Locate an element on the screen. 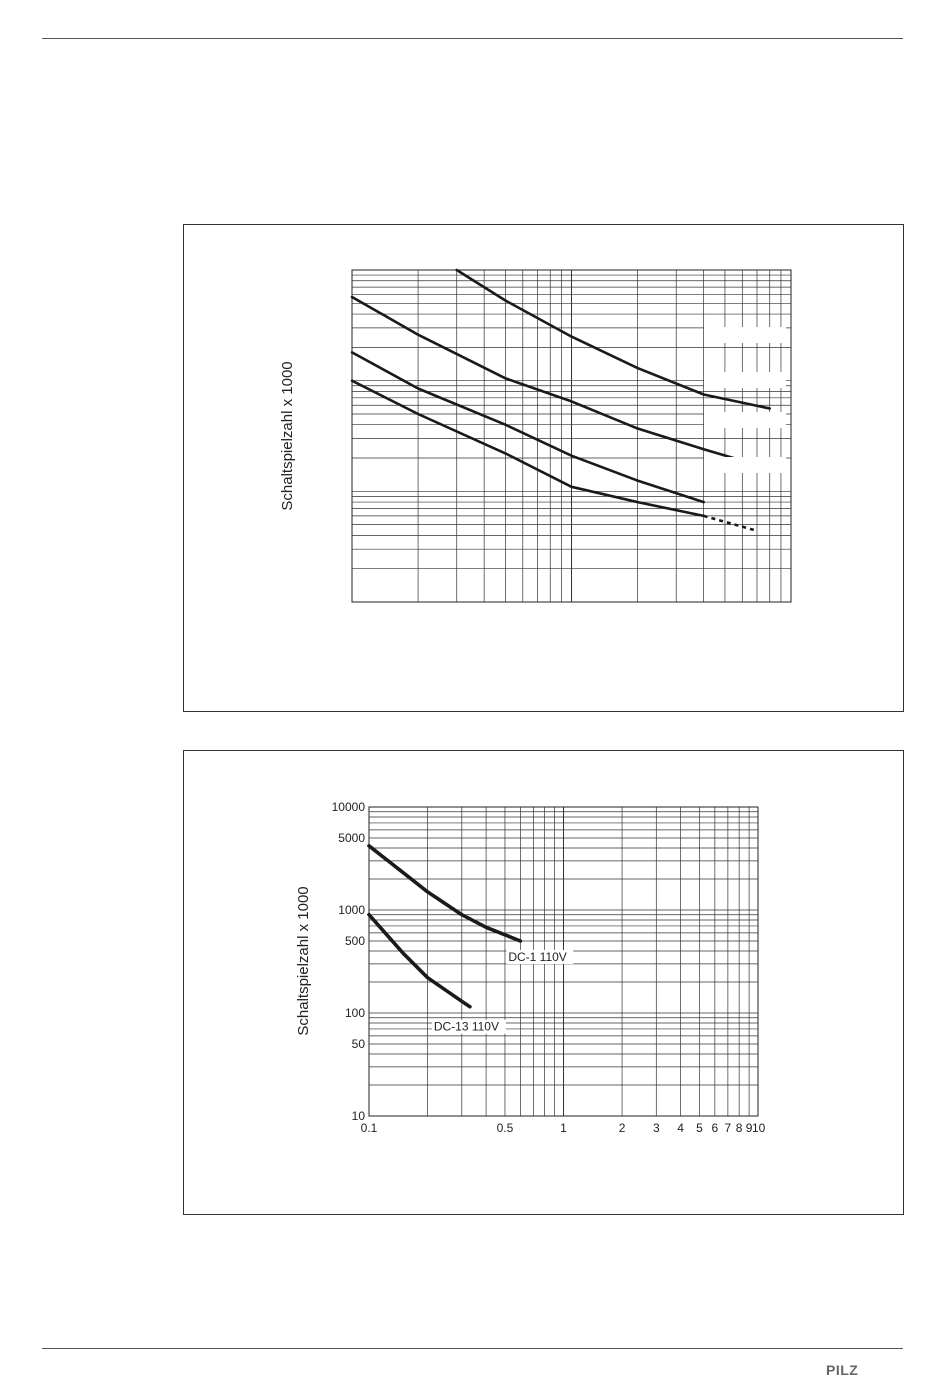  x-tick-label: 1 is located at coordinates (563, 1128).